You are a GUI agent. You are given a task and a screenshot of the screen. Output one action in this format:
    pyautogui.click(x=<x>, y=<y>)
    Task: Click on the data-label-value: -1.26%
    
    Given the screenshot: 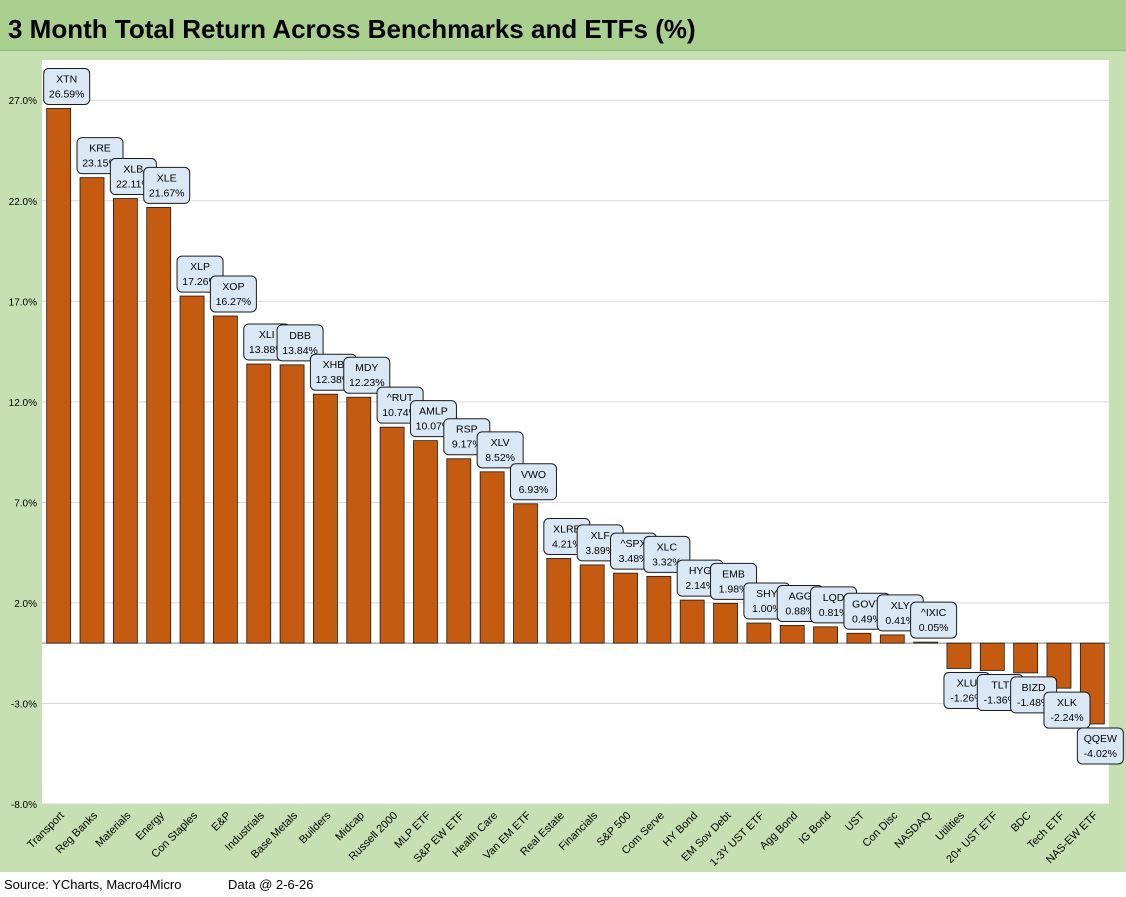 What is the action you would take?
    pyautogui.click(x=966, y=698)
    